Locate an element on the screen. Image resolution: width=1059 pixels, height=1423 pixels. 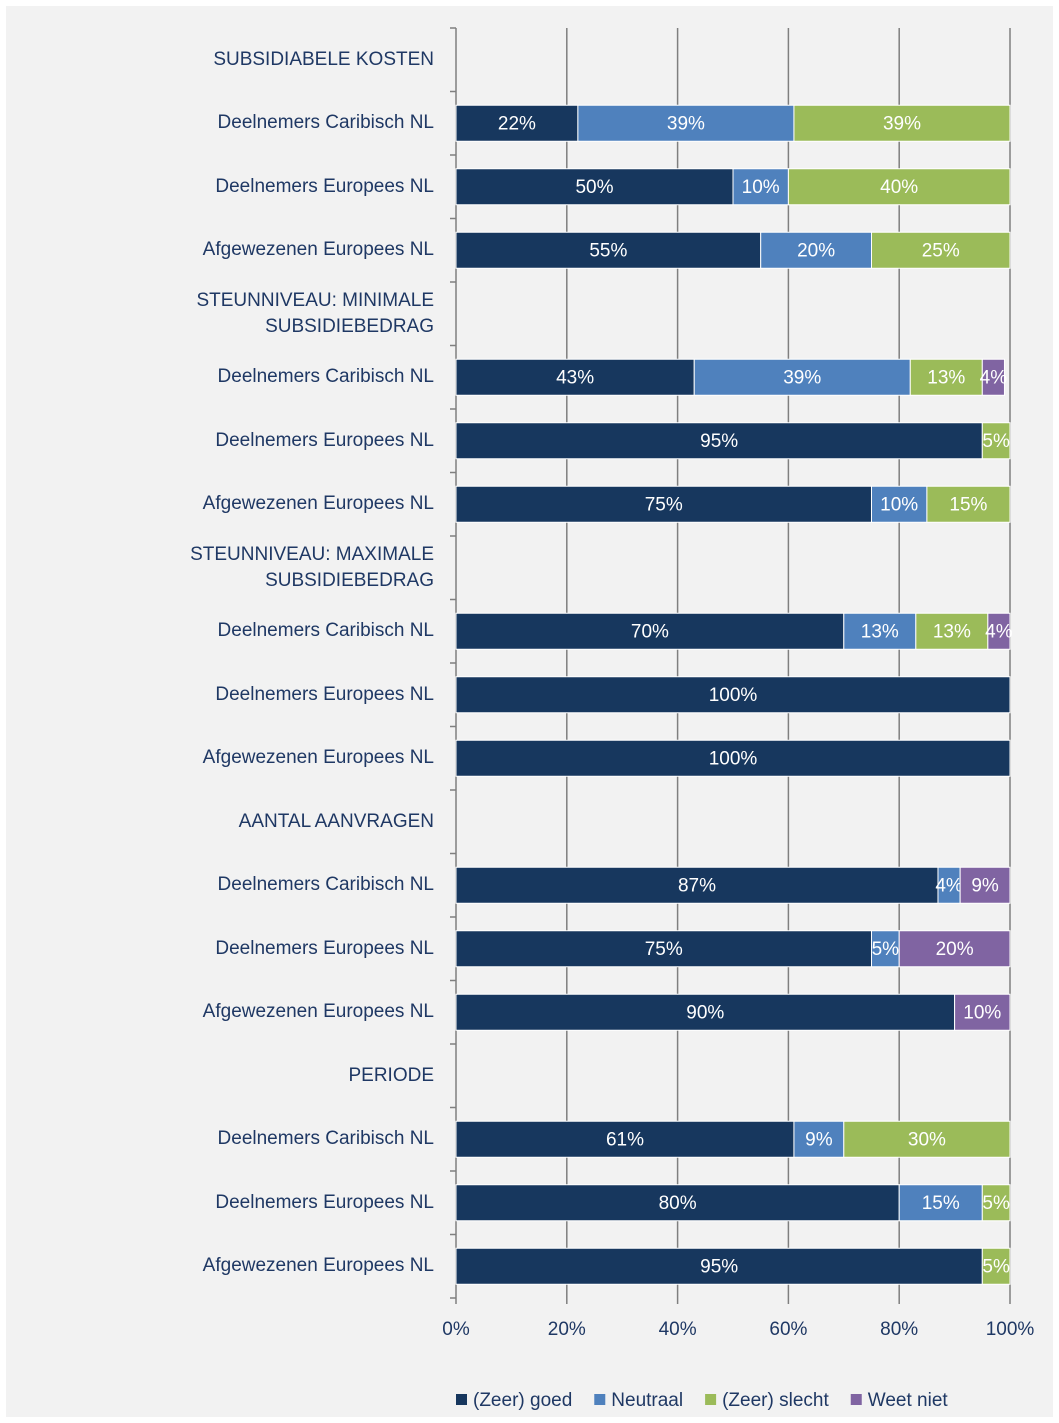
category-label: PERIODE is located at coordinates (391, 1075).